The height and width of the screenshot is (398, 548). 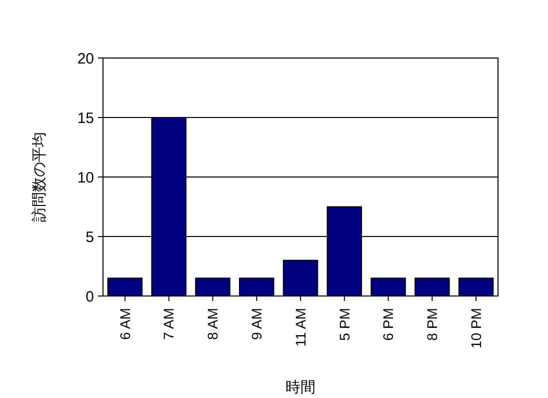 What do you see at coordinates (256, 324) in the screenshot?
I see `x-tick-label: 9 AM` at bounding box center [256, 324].